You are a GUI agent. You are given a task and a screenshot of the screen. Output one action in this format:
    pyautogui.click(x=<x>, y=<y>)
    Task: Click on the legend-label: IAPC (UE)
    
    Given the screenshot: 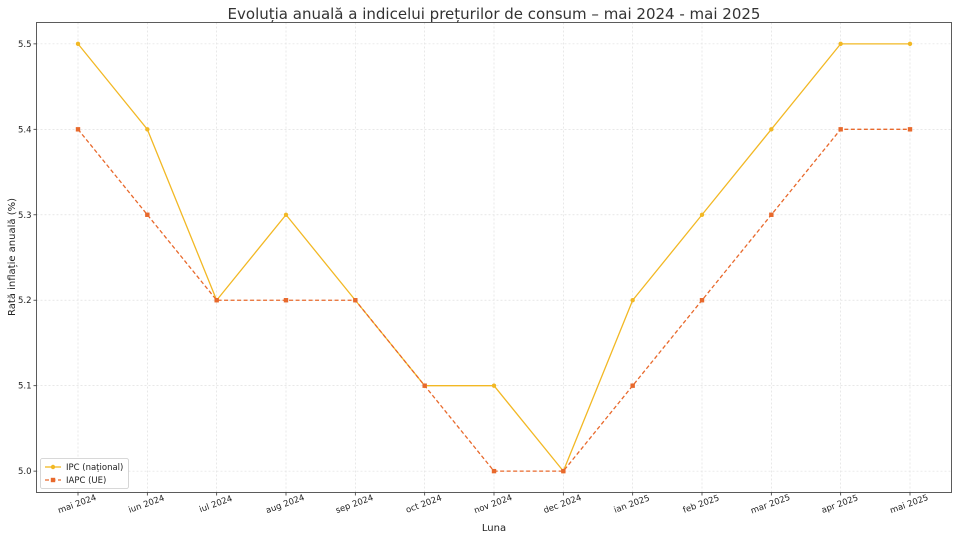 What is the action you would take?
    pyautogui.click(x=86, y=481)
    